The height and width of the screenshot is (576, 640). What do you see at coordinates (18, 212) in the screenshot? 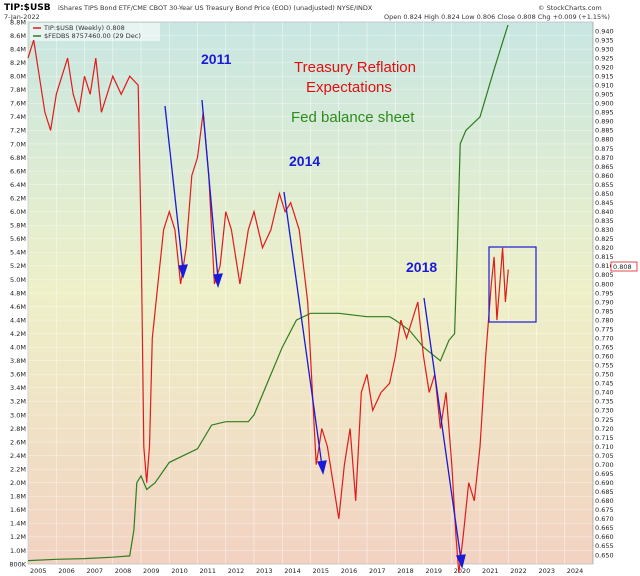
I see `left-tick-label: 6.0M` at bounding box center [18, 212].